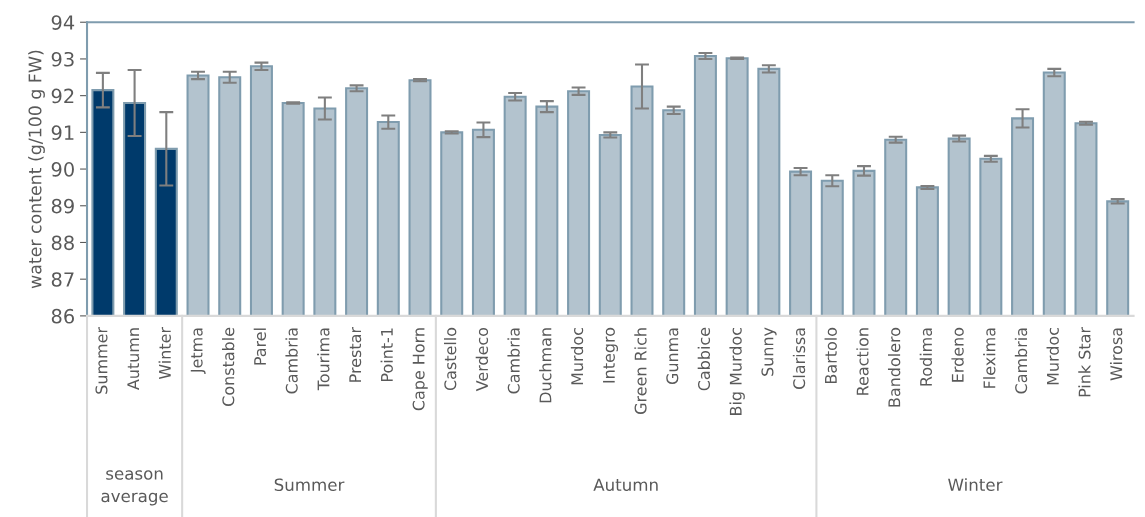 This screenshot has height=517, width=1145. What do you see at coordinates (862, 361) in the screenshot?
I see `x-tick-label: Reaction` at bounding box center [862, 361].